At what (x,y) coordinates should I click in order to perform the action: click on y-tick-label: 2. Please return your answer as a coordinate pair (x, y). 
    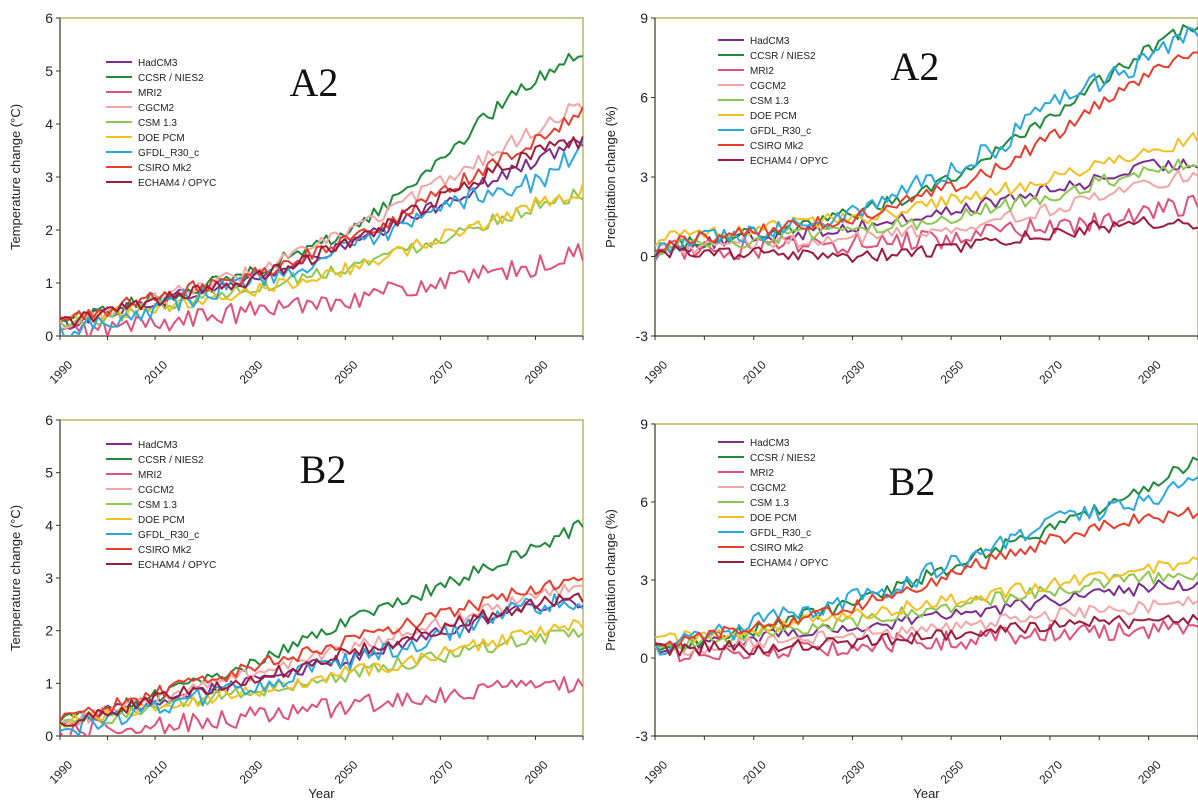
    Looking at the image, I should click on (49, 631).